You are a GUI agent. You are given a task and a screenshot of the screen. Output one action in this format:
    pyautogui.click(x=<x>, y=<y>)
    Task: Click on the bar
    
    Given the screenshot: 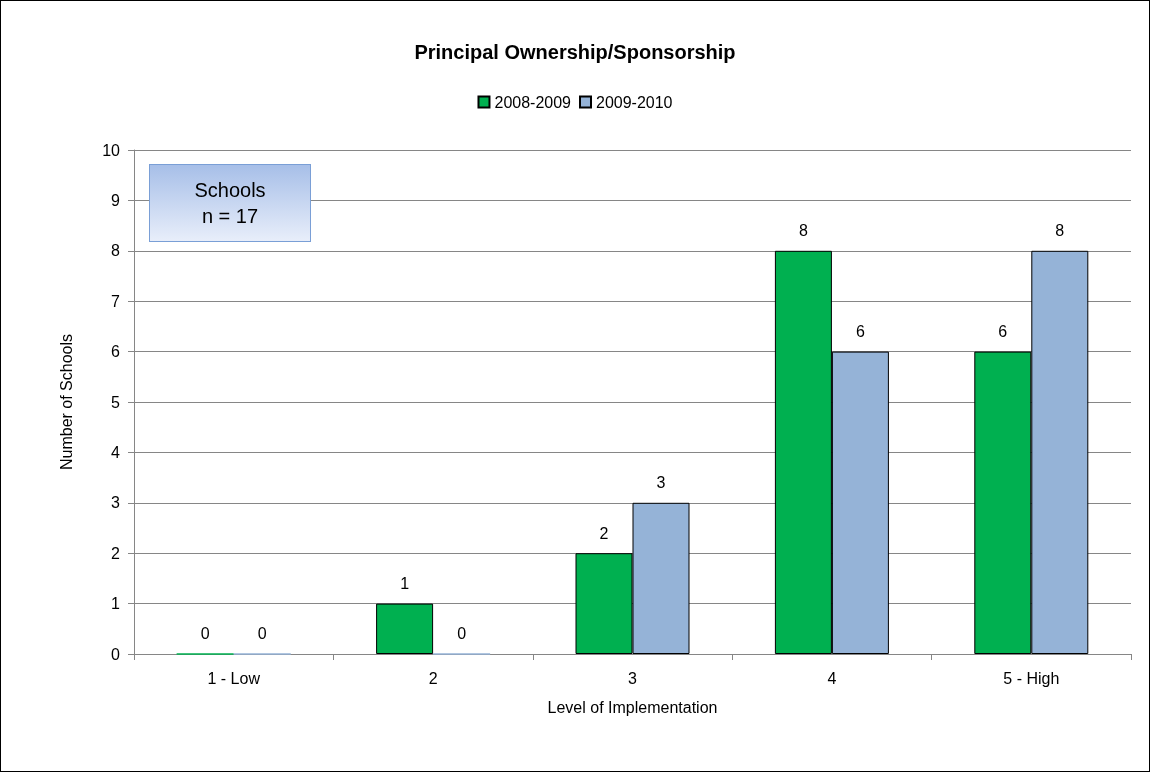 What is the action you would take?
    pyautogui.click(x=405, y=628)
    